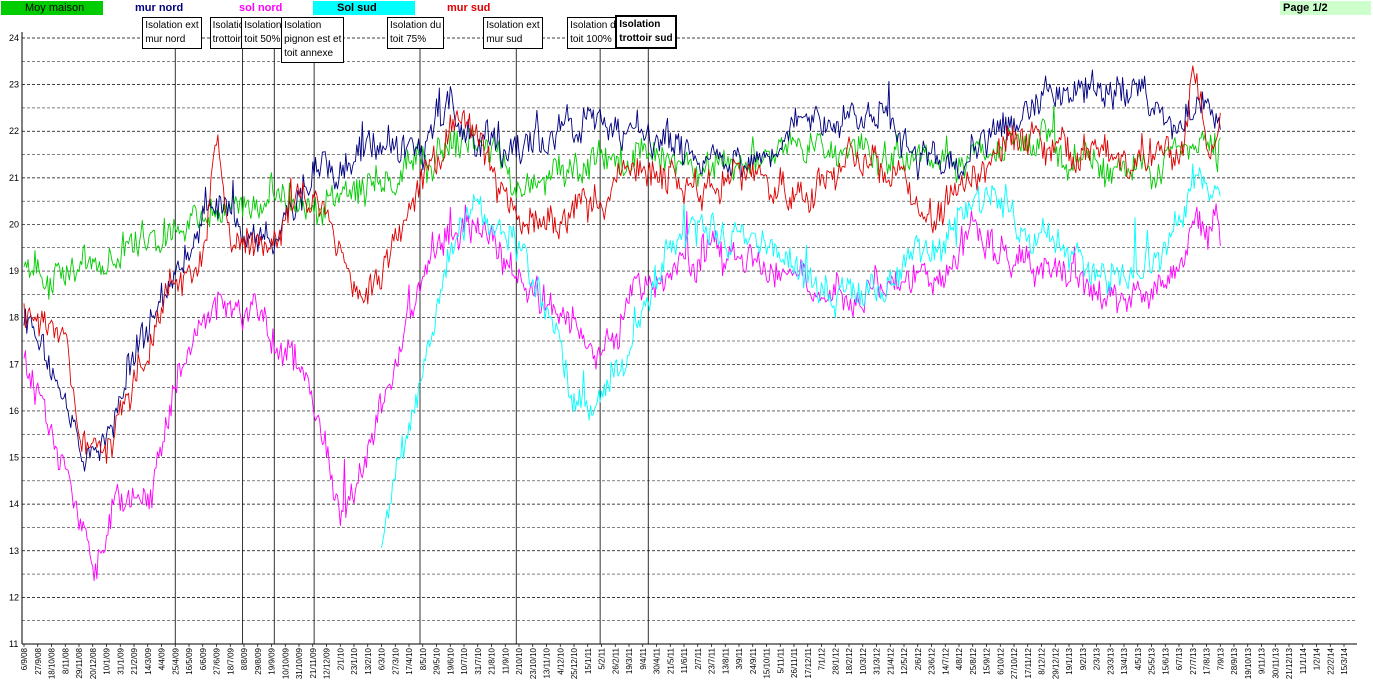 Image resolution: width=1373 pixels, height=688 pixels. What do you see at coordinates (615, 660) in the screenshot?
I see `x-tick-label: 26/2/11` at bounding box center [615, 660].